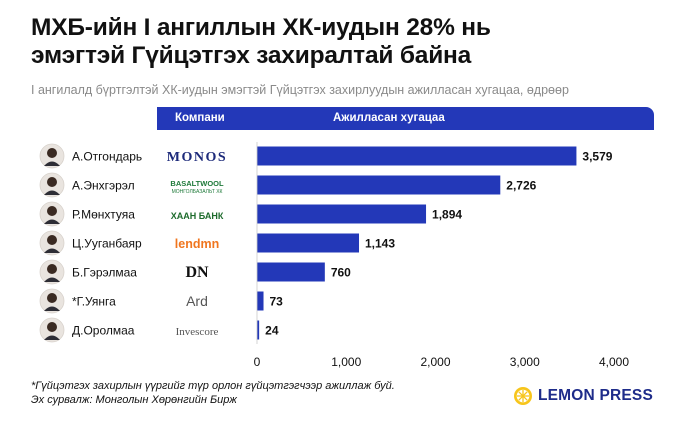  Describe the element at coordinates (277, 302) in the screenshot. I see `bar-value-label: 73` at that location.